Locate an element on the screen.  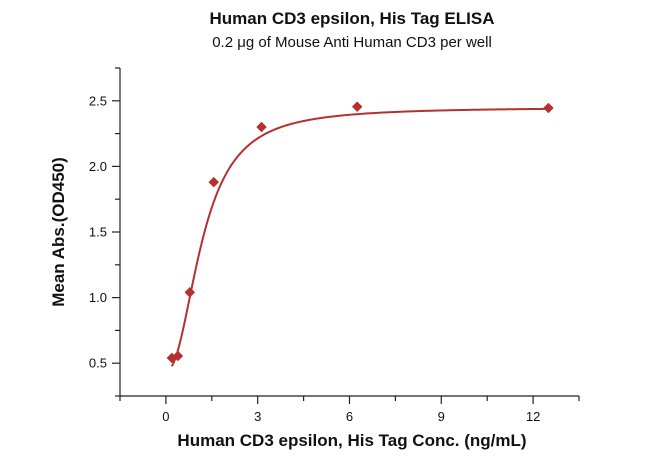
x-tick-label: 3 is located at coordinates (257, 416).